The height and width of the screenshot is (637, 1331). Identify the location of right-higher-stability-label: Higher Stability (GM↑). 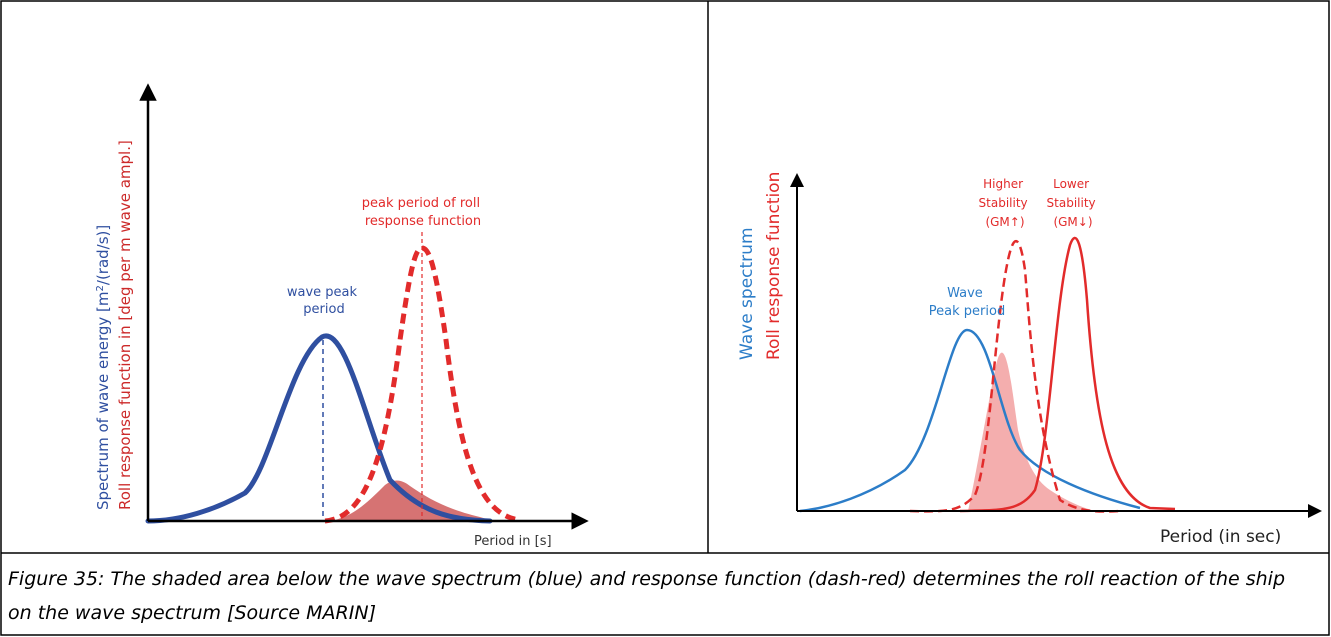
(1005, 203).